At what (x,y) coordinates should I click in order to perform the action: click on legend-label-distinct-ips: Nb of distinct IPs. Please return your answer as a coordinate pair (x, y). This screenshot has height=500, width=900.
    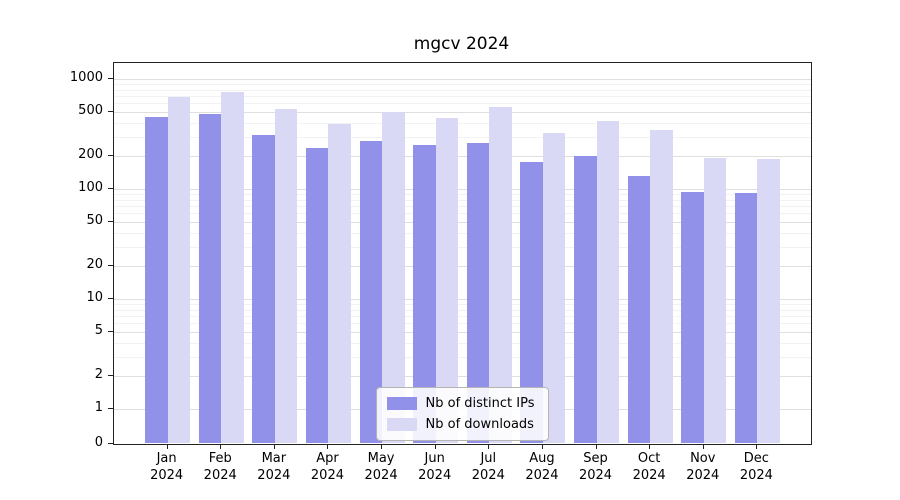
    Looking at the image, I should click on (480, 403).